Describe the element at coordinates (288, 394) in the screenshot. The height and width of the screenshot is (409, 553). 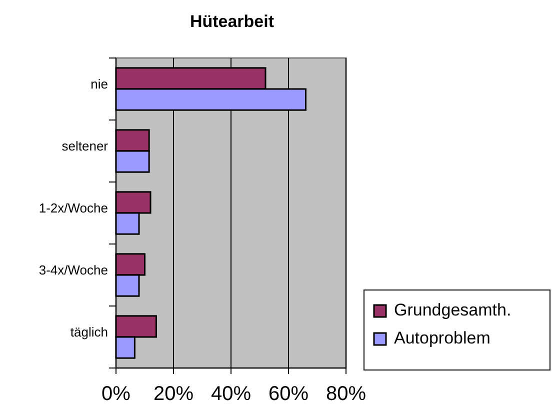
I see `x-tick-label: 60%` at that location.